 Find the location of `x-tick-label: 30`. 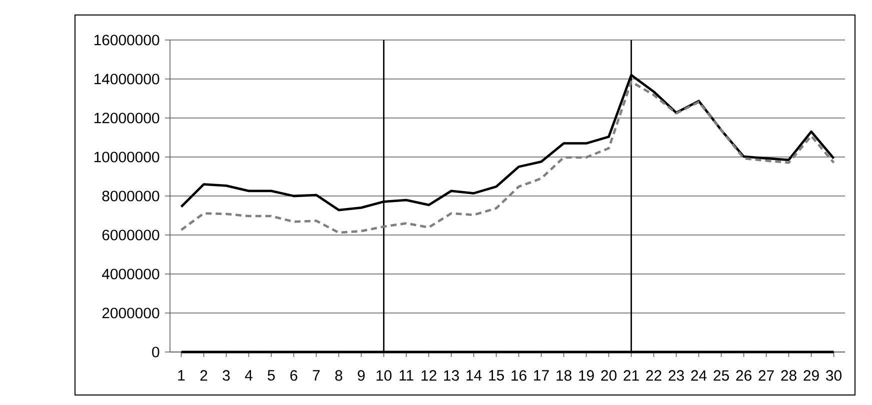

x-tick-label: 30 is located at coordinates (834, 375).